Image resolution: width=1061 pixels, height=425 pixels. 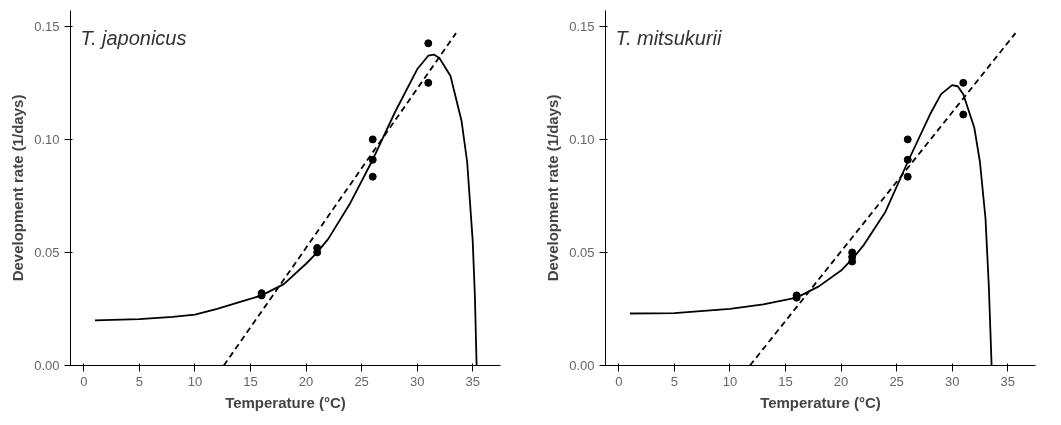 What do you see at coordinates (133, 37) in the screenshot?
I see `annotation: T. japonicus` at bounding box center [133, 37].